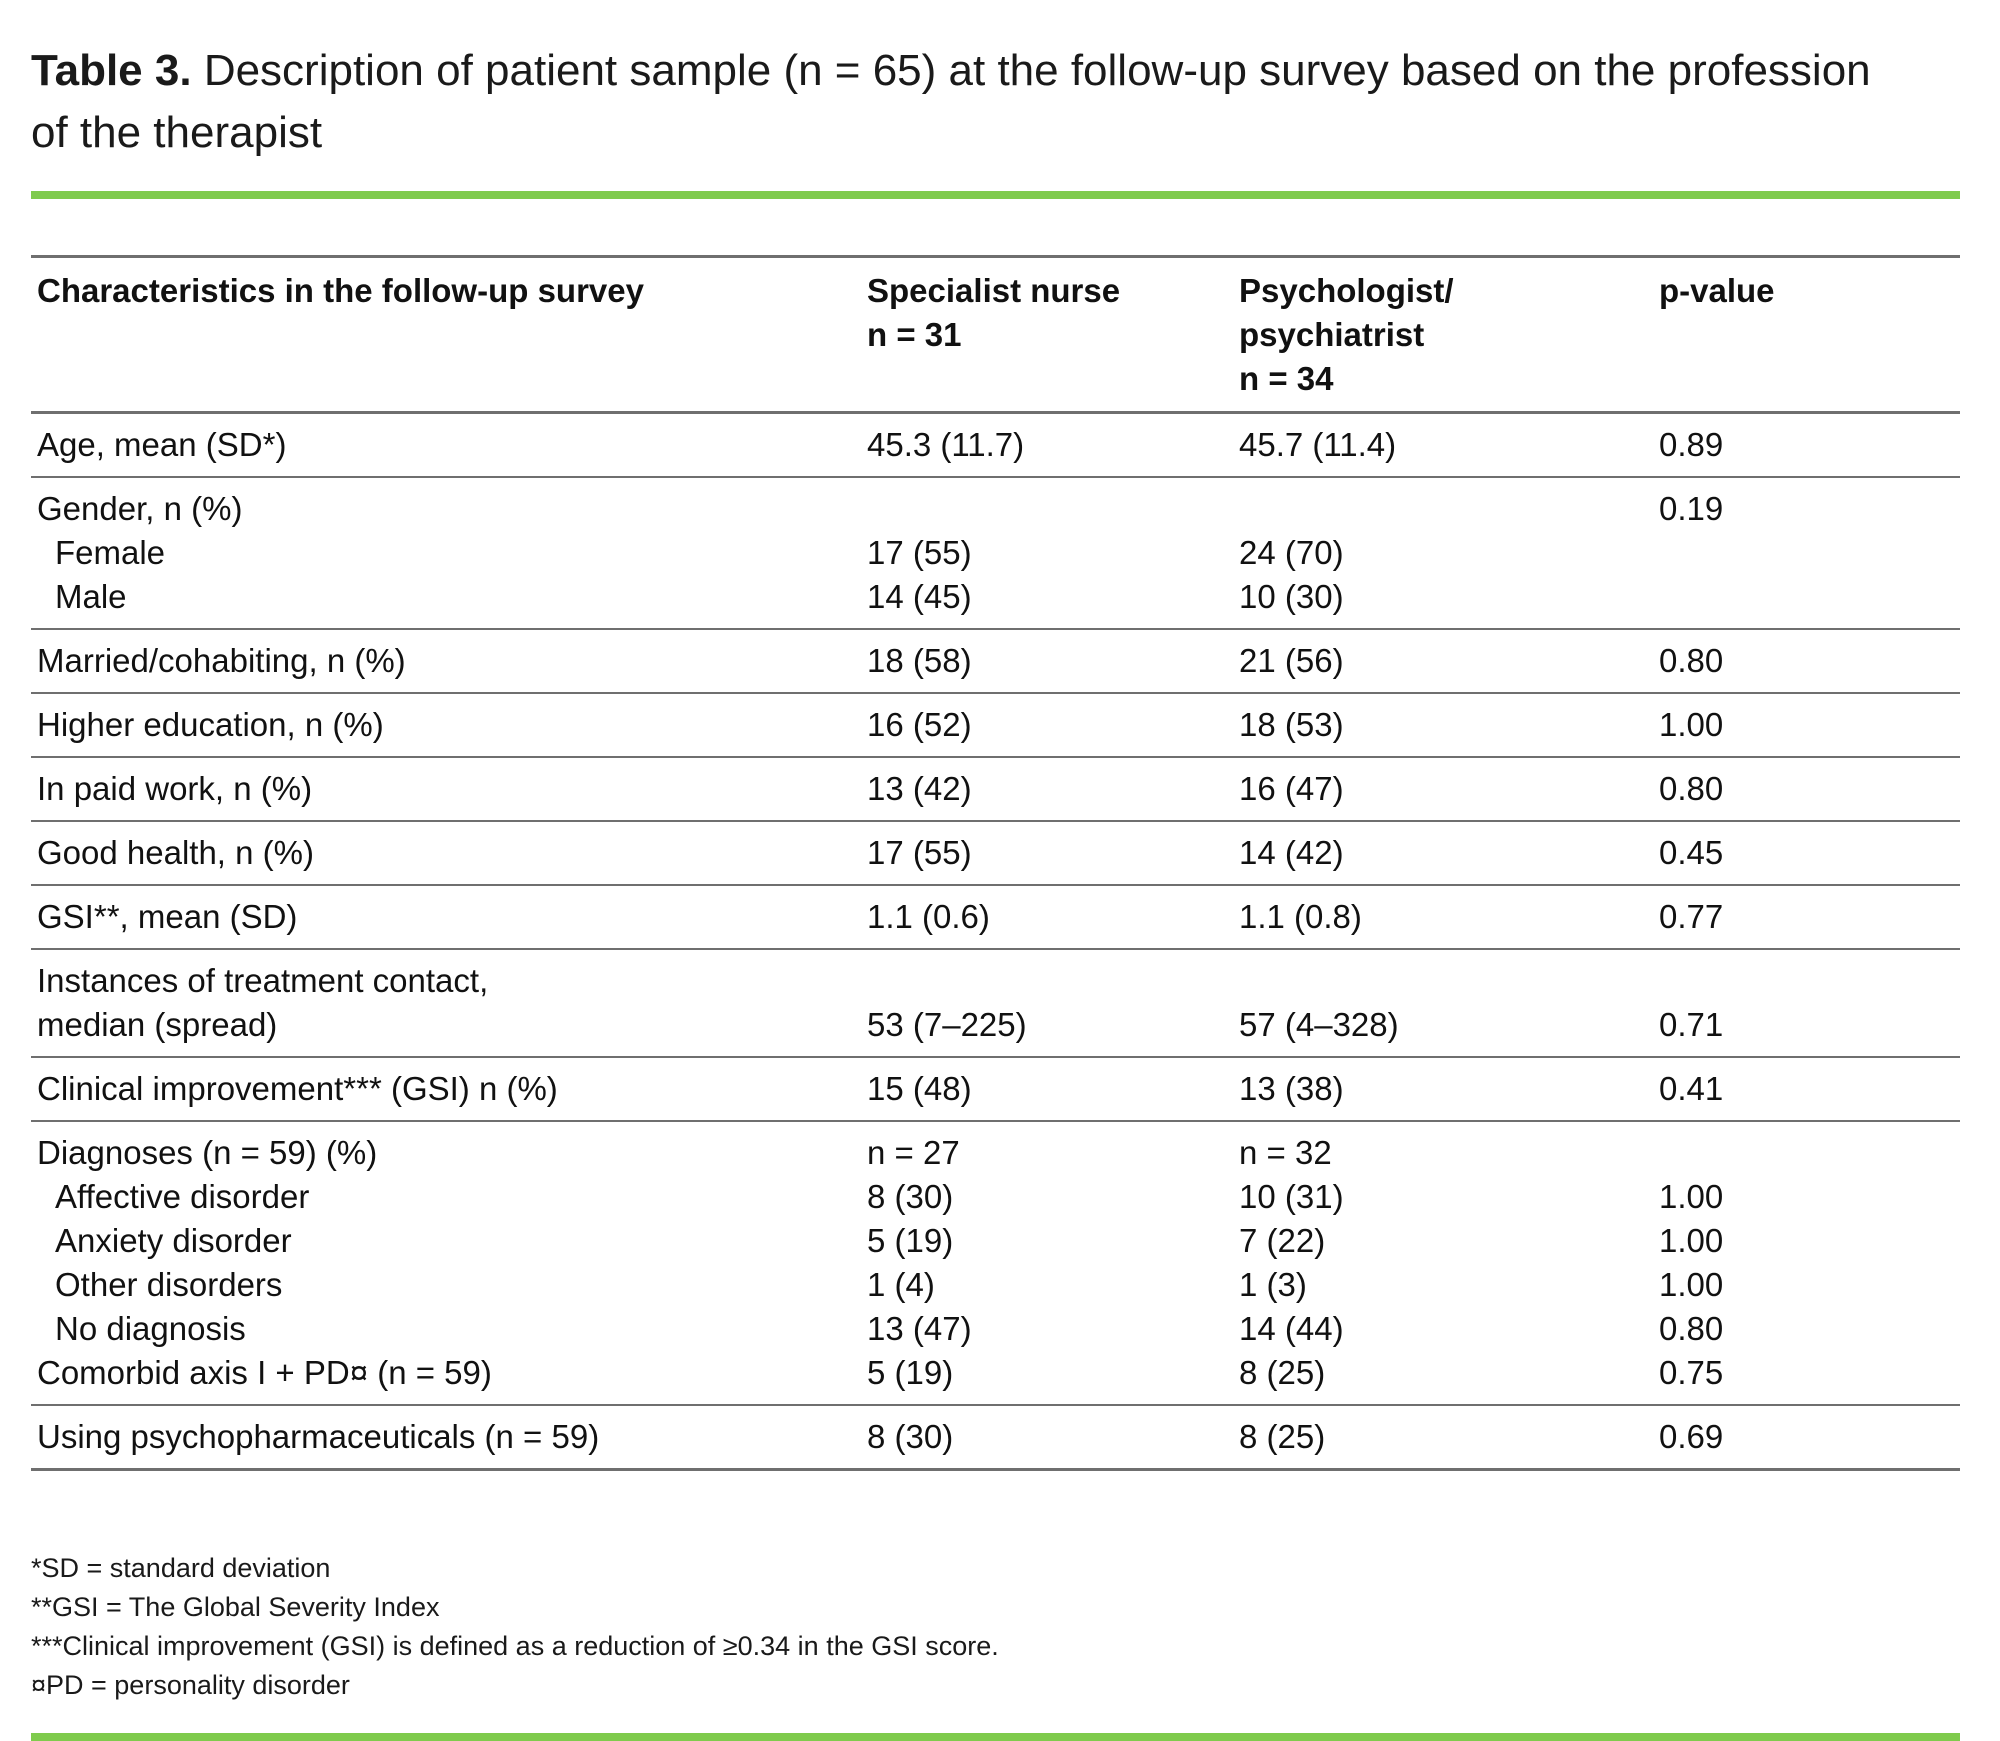  Describe the element at coordinates (1717, 290) in the screenshot. I see `header-line: p-value` at that location.